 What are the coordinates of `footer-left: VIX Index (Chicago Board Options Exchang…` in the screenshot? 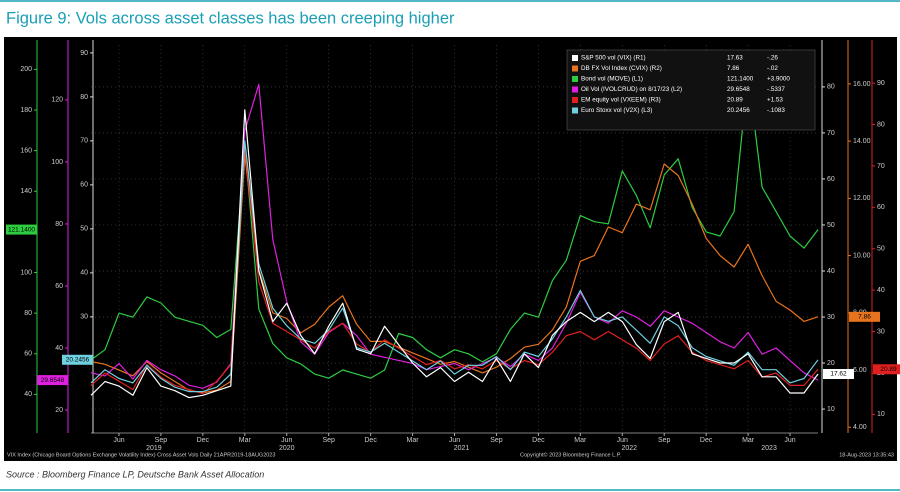 It's located at (141, 455).